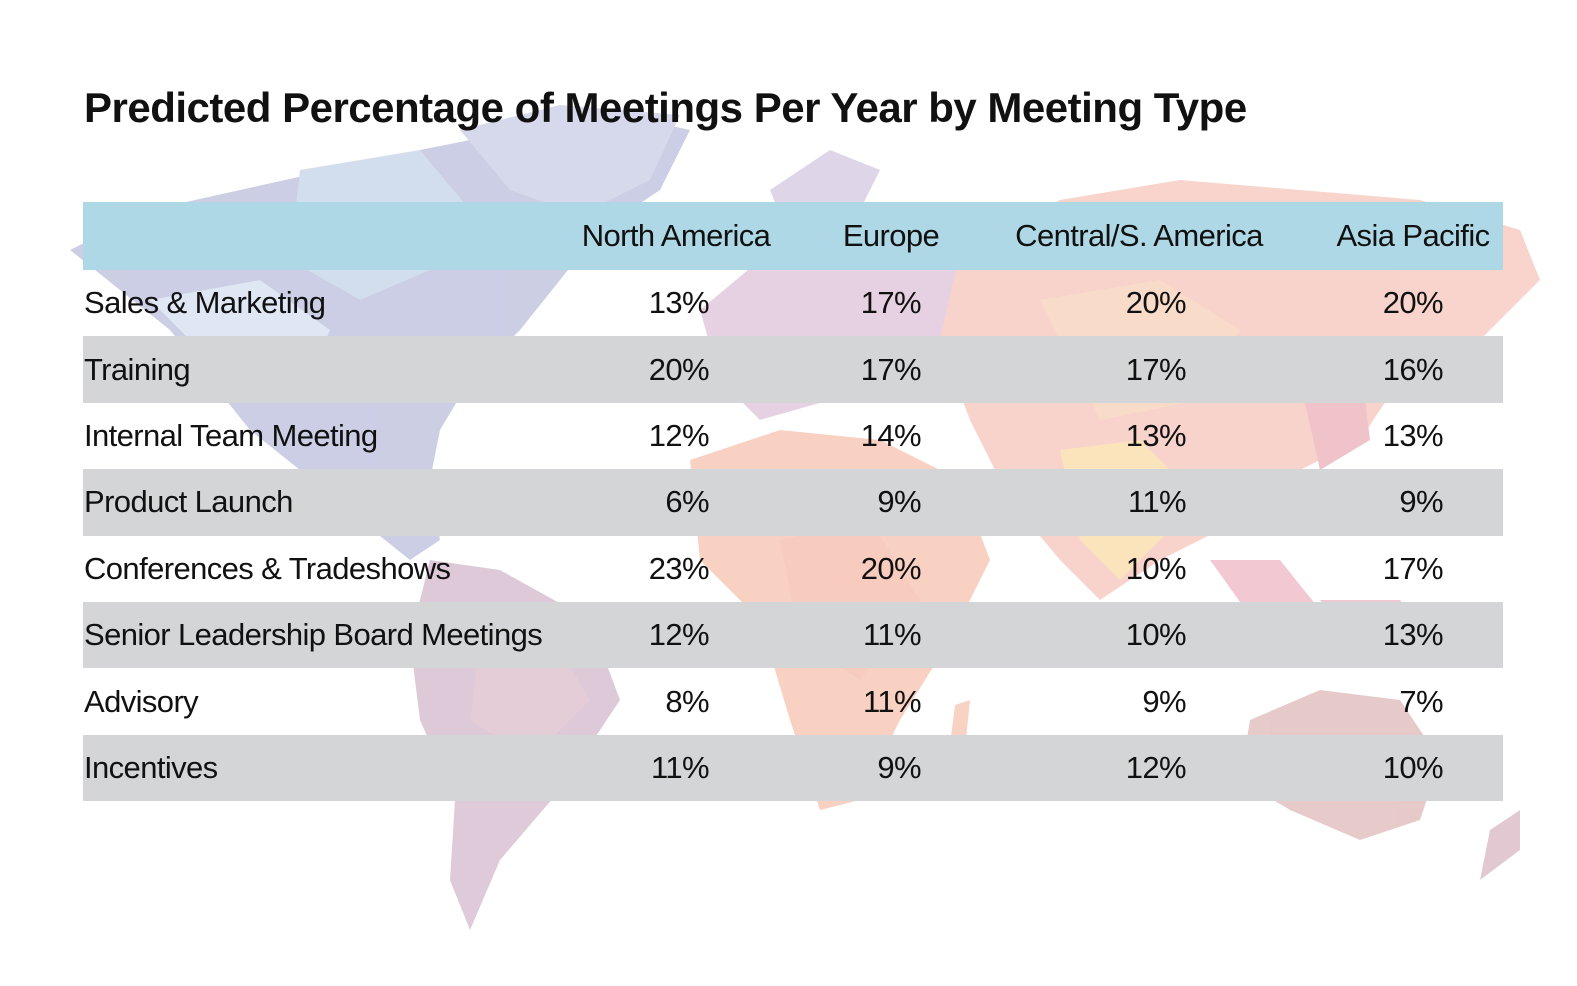 The height and width of the screenshot is (986, 1577). What do you see at coordinates (793, 436) in the screenshot?
I see `table-row: Internal Team Meeting 12% 14% 13% 13%` at bounding box center [793, 436].